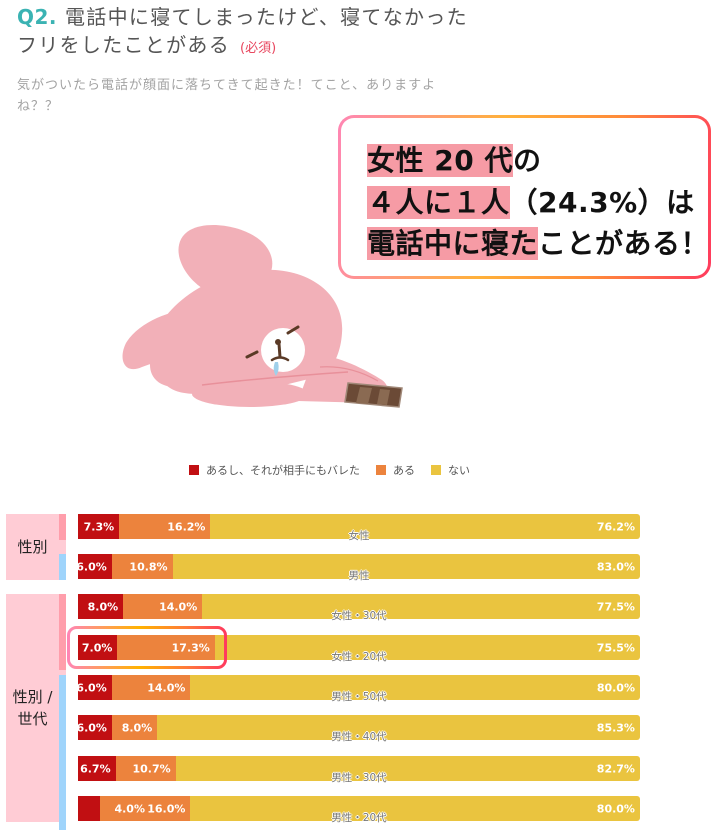 Image resolution: width=725 pixels, height=835 pixels. I want to click on question-title-line-2: フリをしたことがある (必須), so click(242, 47).